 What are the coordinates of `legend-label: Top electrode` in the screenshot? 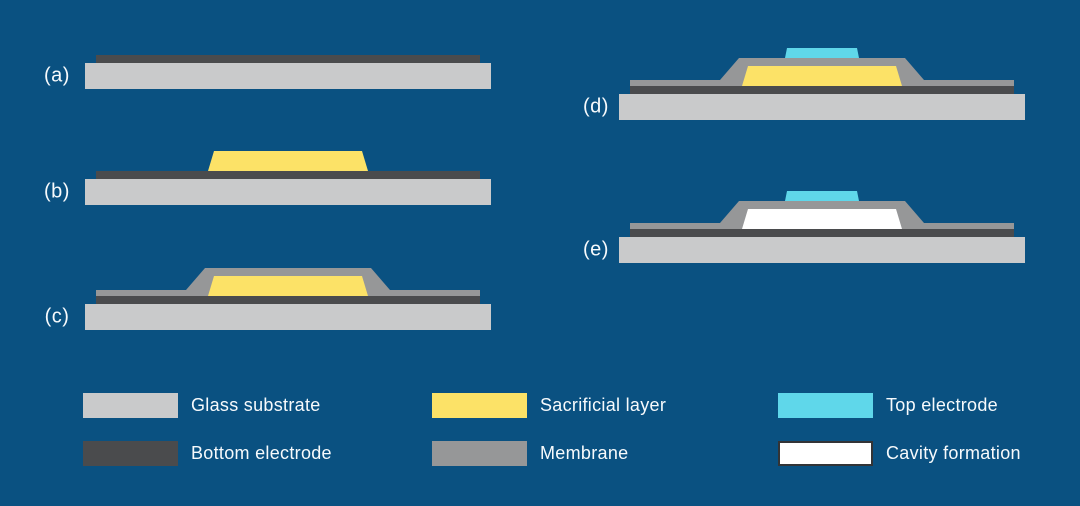 It's located at (942, 405).